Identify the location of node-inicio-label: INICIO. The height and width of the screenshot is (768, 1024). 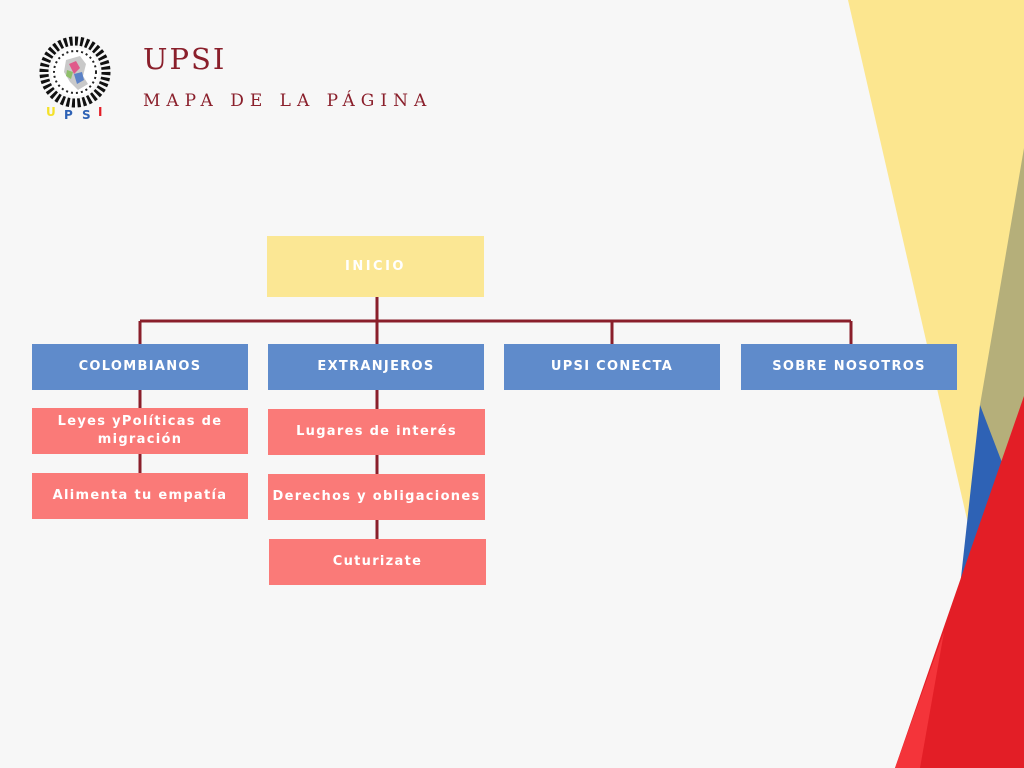
(375, 266).